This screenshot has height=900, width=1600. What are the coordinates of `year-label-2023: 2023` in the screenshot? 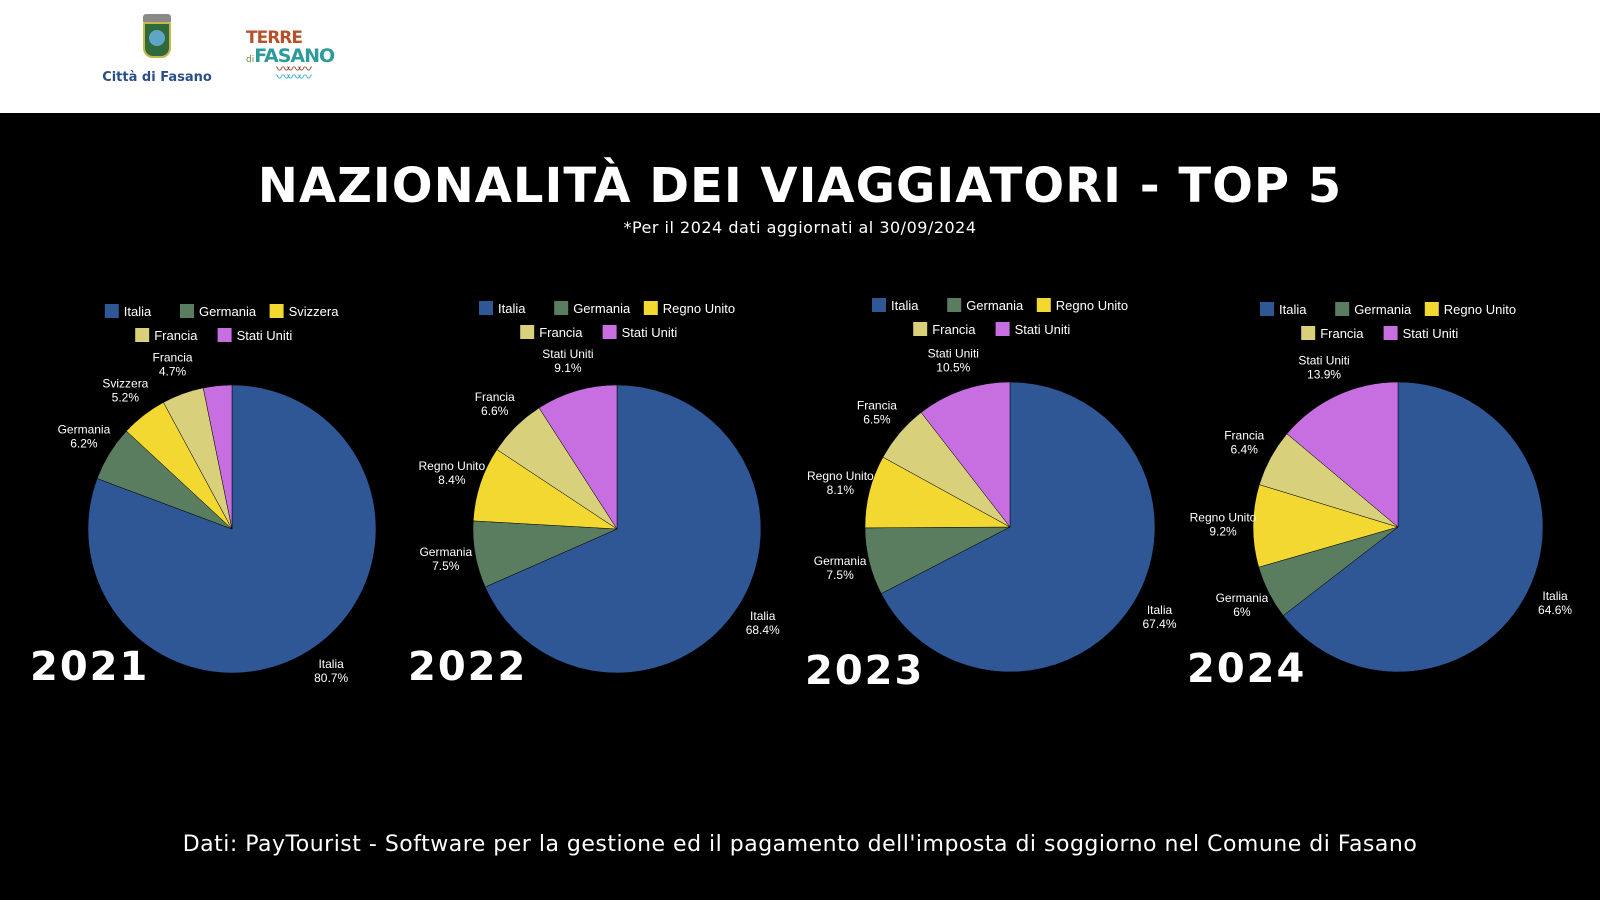 It's located at (865, 671).